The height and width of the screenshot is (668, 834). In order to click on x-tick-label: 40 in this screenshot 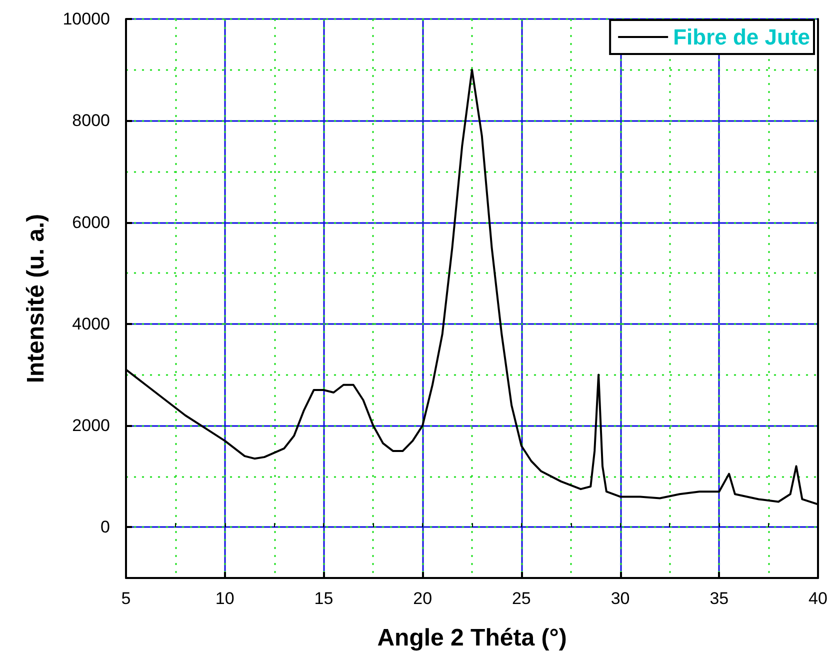, I will do `click(818, 598)`.